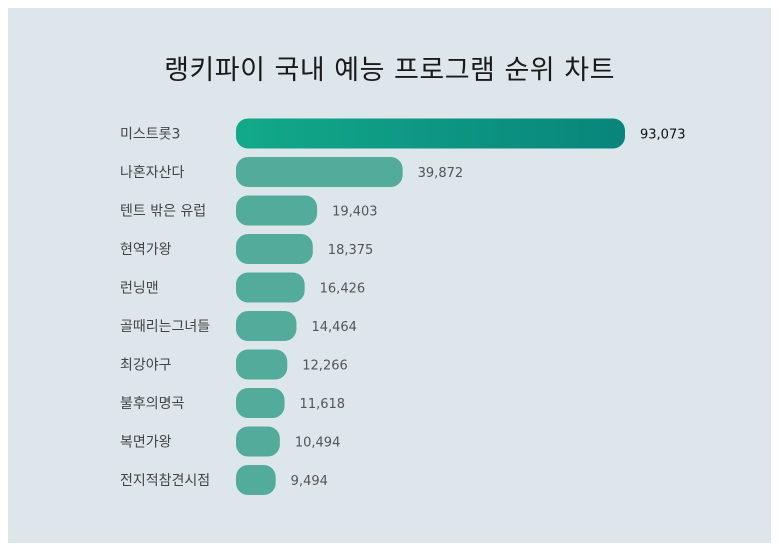 The image size is (779, 551). What do you see at coordinates (389, 70) in the screenshot?
I see `chart-title: 랭키파이 국내 예능 프로그램 순위 차트` at bounding box center [389, 70].